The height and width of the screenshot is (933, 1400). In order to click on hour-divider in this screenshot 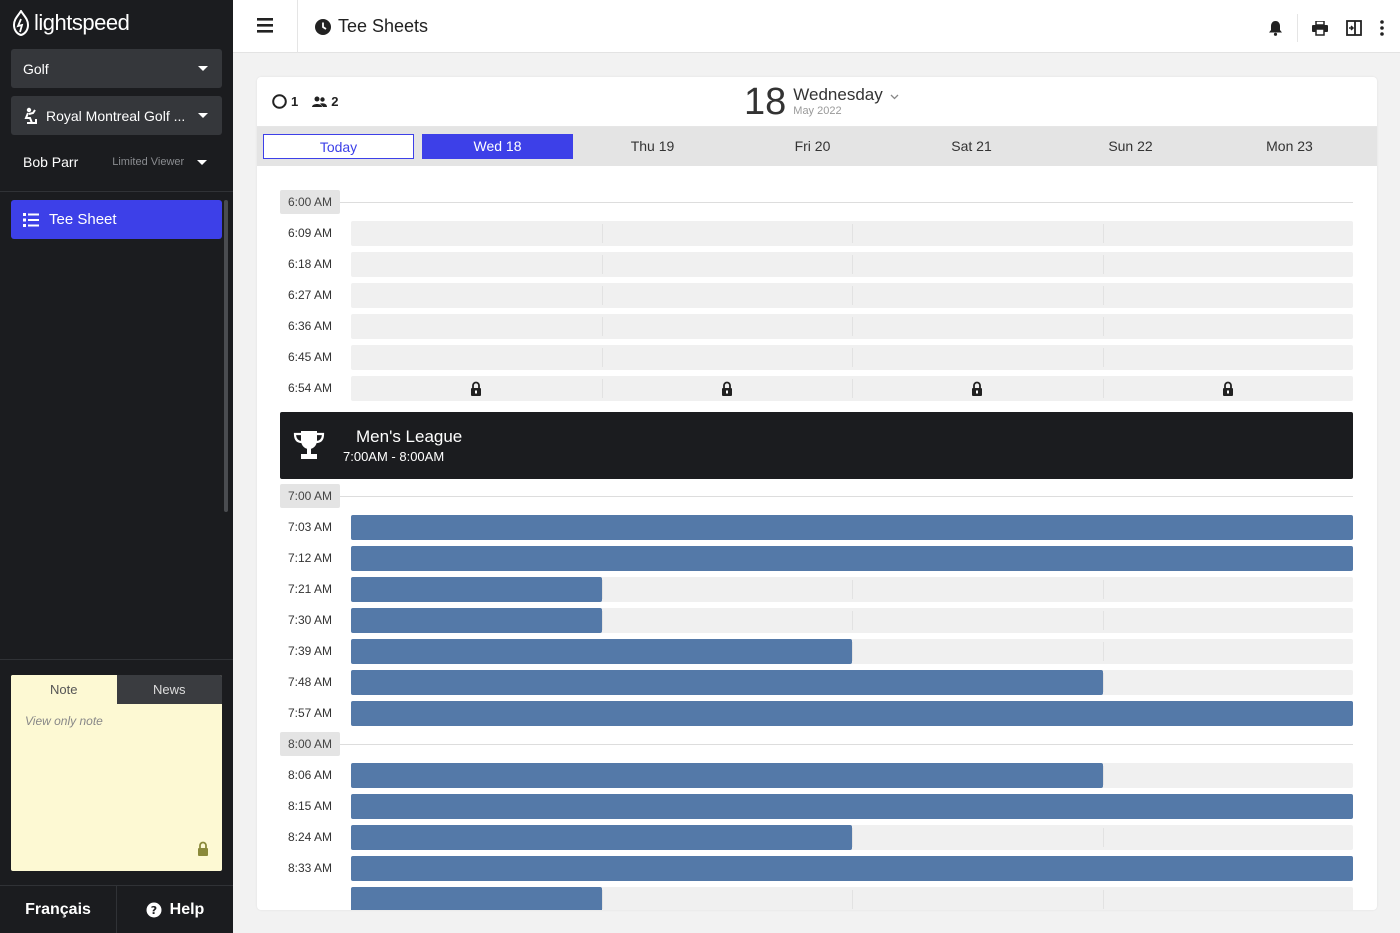, I will do `click(846, 744)`.